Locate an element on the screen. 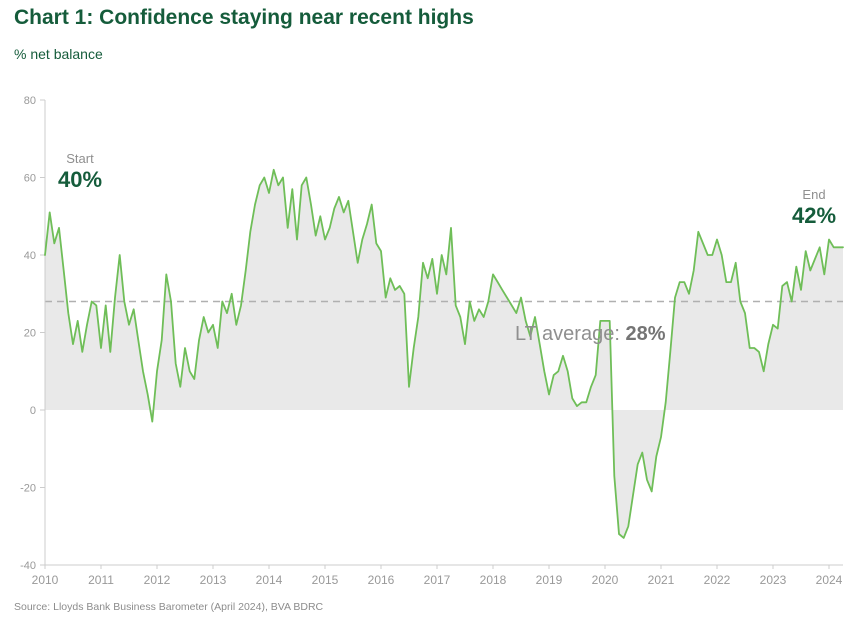  y-tick-label: 40 is located at coordinates (30, 256).